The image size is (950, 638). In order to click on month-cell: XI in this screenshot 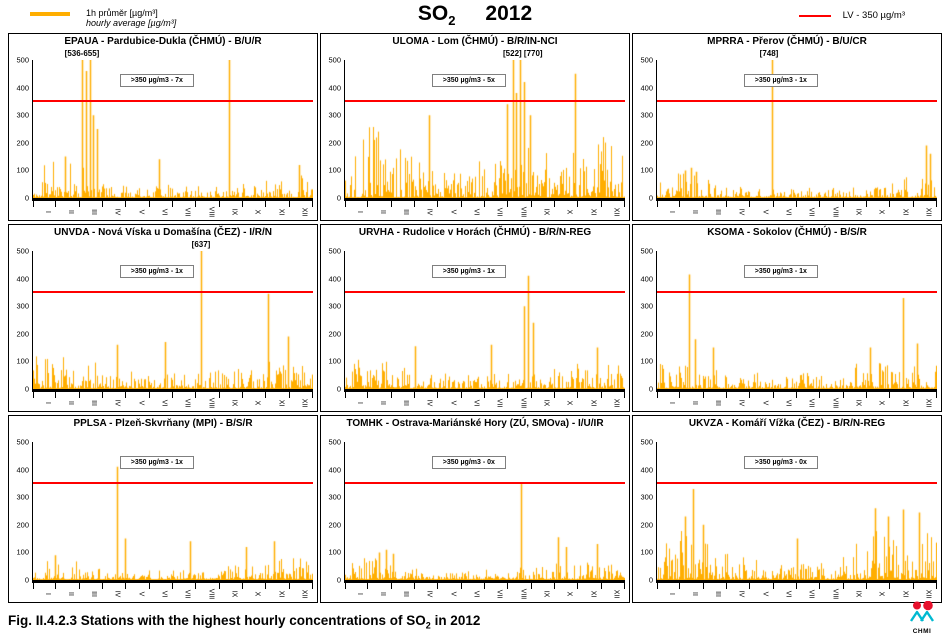, I will do `click(278, 400)`.